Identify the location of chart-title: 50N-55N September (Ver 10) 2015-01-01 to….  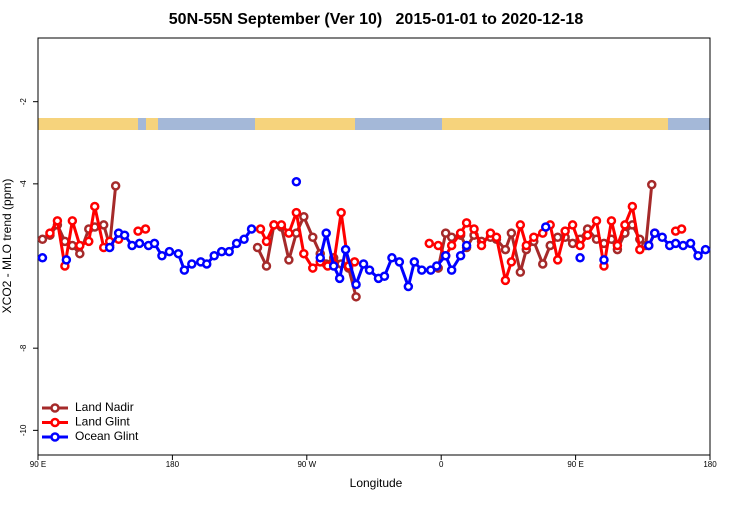
(376, 19).